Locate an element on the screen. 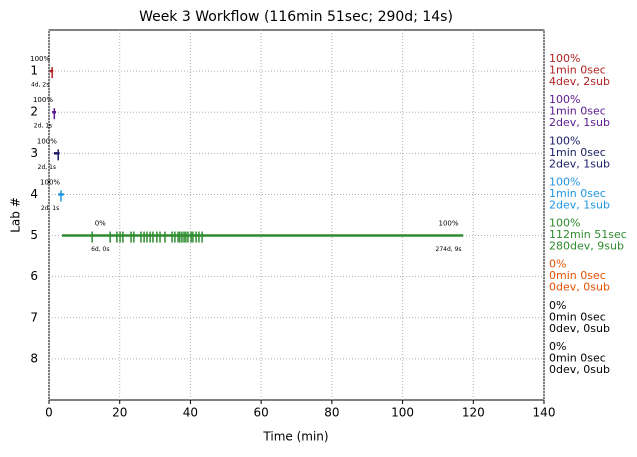 Image resolution: width=637 pixels, height=457 pixels. y-tick-label: 5 is located at coordinates (34, 235).